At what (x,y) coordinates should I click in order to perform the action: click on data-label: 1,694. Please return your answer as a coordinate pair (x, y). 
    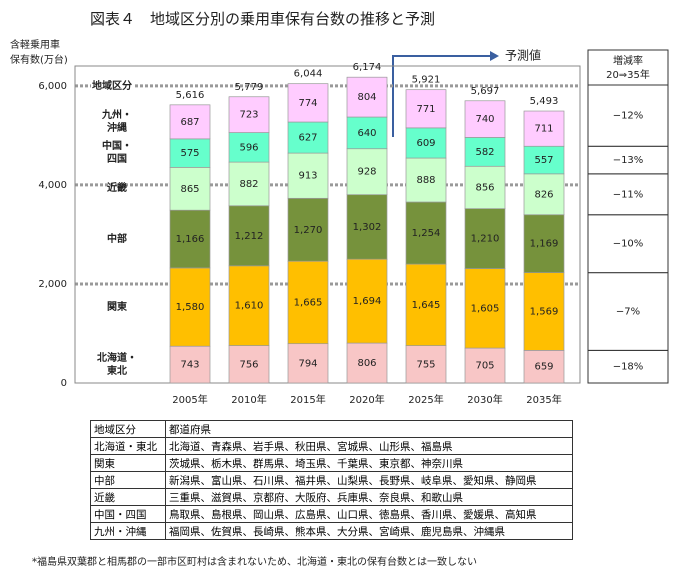
    Looking at the image, I should click on (367, 301).